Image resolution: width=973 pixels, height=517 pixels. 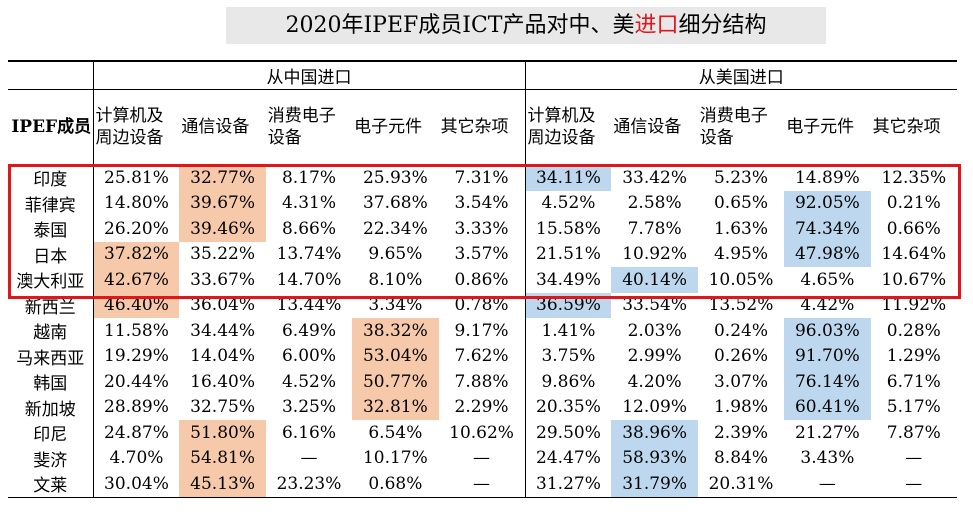 What do you see at coordinates (741, 484) in the screenshot?
I see `us-share-cell: 20.31%` at bounding box center [741, 484].